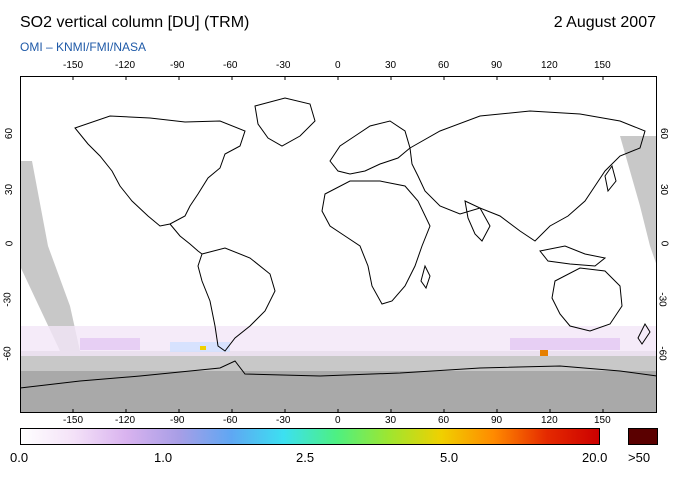 The height and width of the screenshot is (480, 676). I want to click on lat-labels-left: 60 30 0 -30 -60, so click(10, 244).